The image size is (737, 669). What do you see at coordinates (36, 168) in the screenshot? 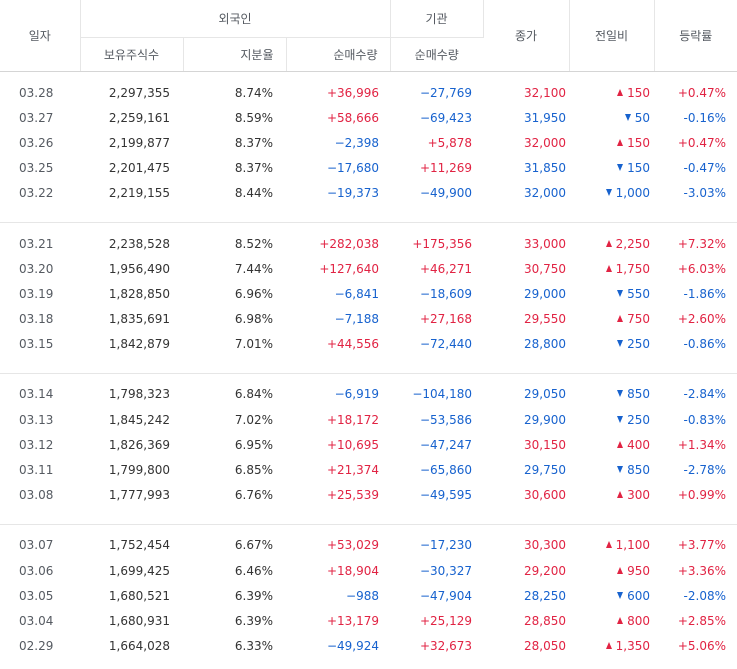
I see `cell-date: 03.25` at bounding box center [36, 168].